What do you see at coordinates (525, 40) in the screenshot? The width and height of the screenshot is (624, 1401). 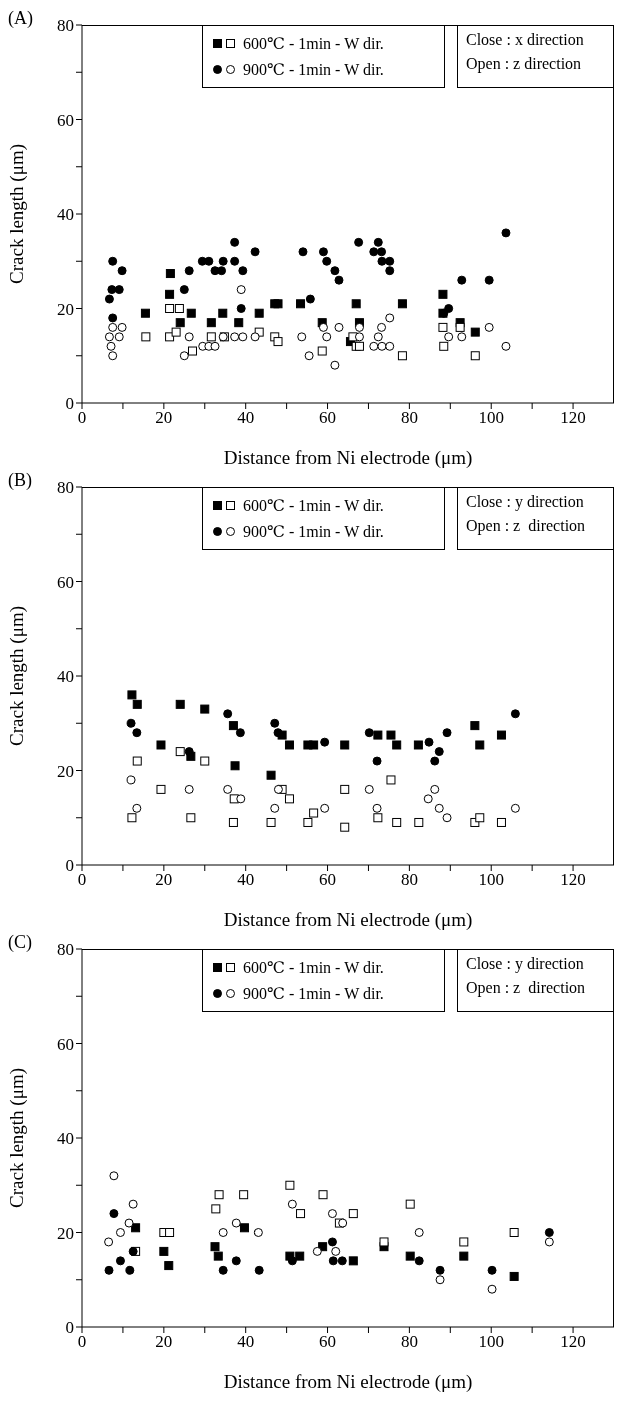 I see `annotation: Close : x direction` at bounding box center [525, 40].